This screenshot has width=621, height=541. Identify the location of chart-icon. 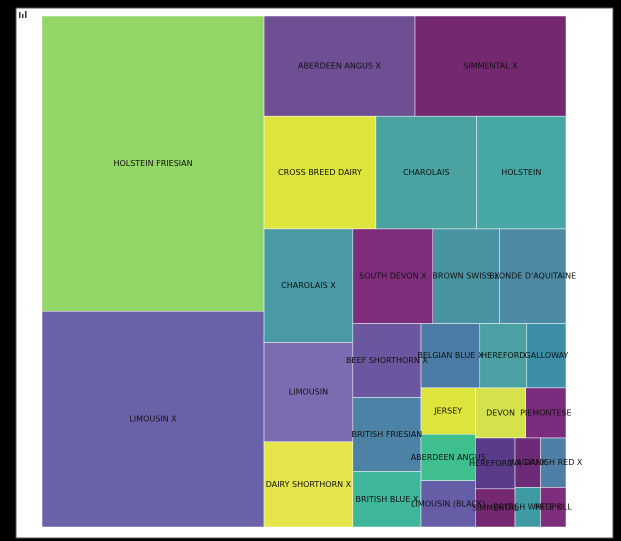
(23, 14).